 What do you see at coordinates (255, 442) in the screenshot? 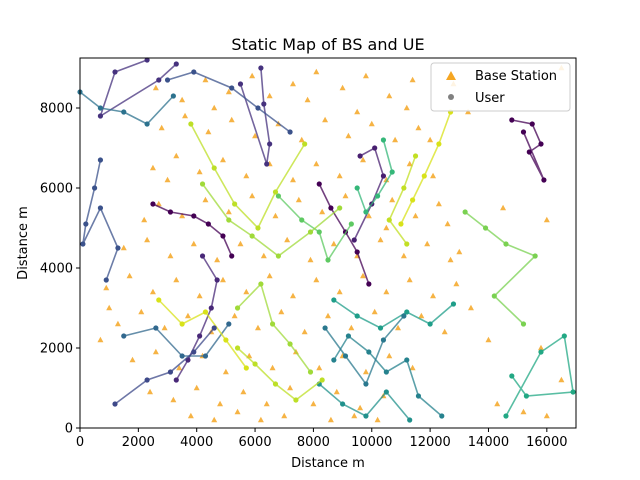
I see `x-tick-label: 6000` at bounding box center [255, 442].